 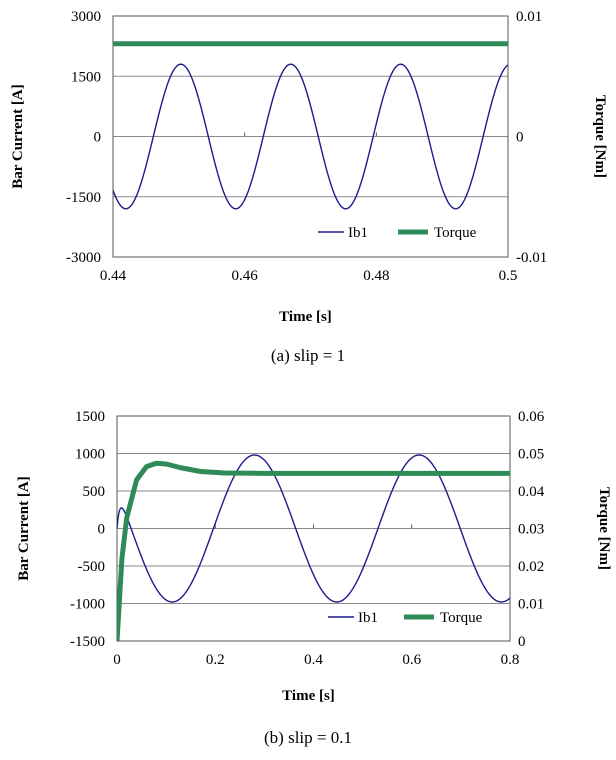 I want to click on y-right-tick-label: 0.05, so click(x=531, y=455).